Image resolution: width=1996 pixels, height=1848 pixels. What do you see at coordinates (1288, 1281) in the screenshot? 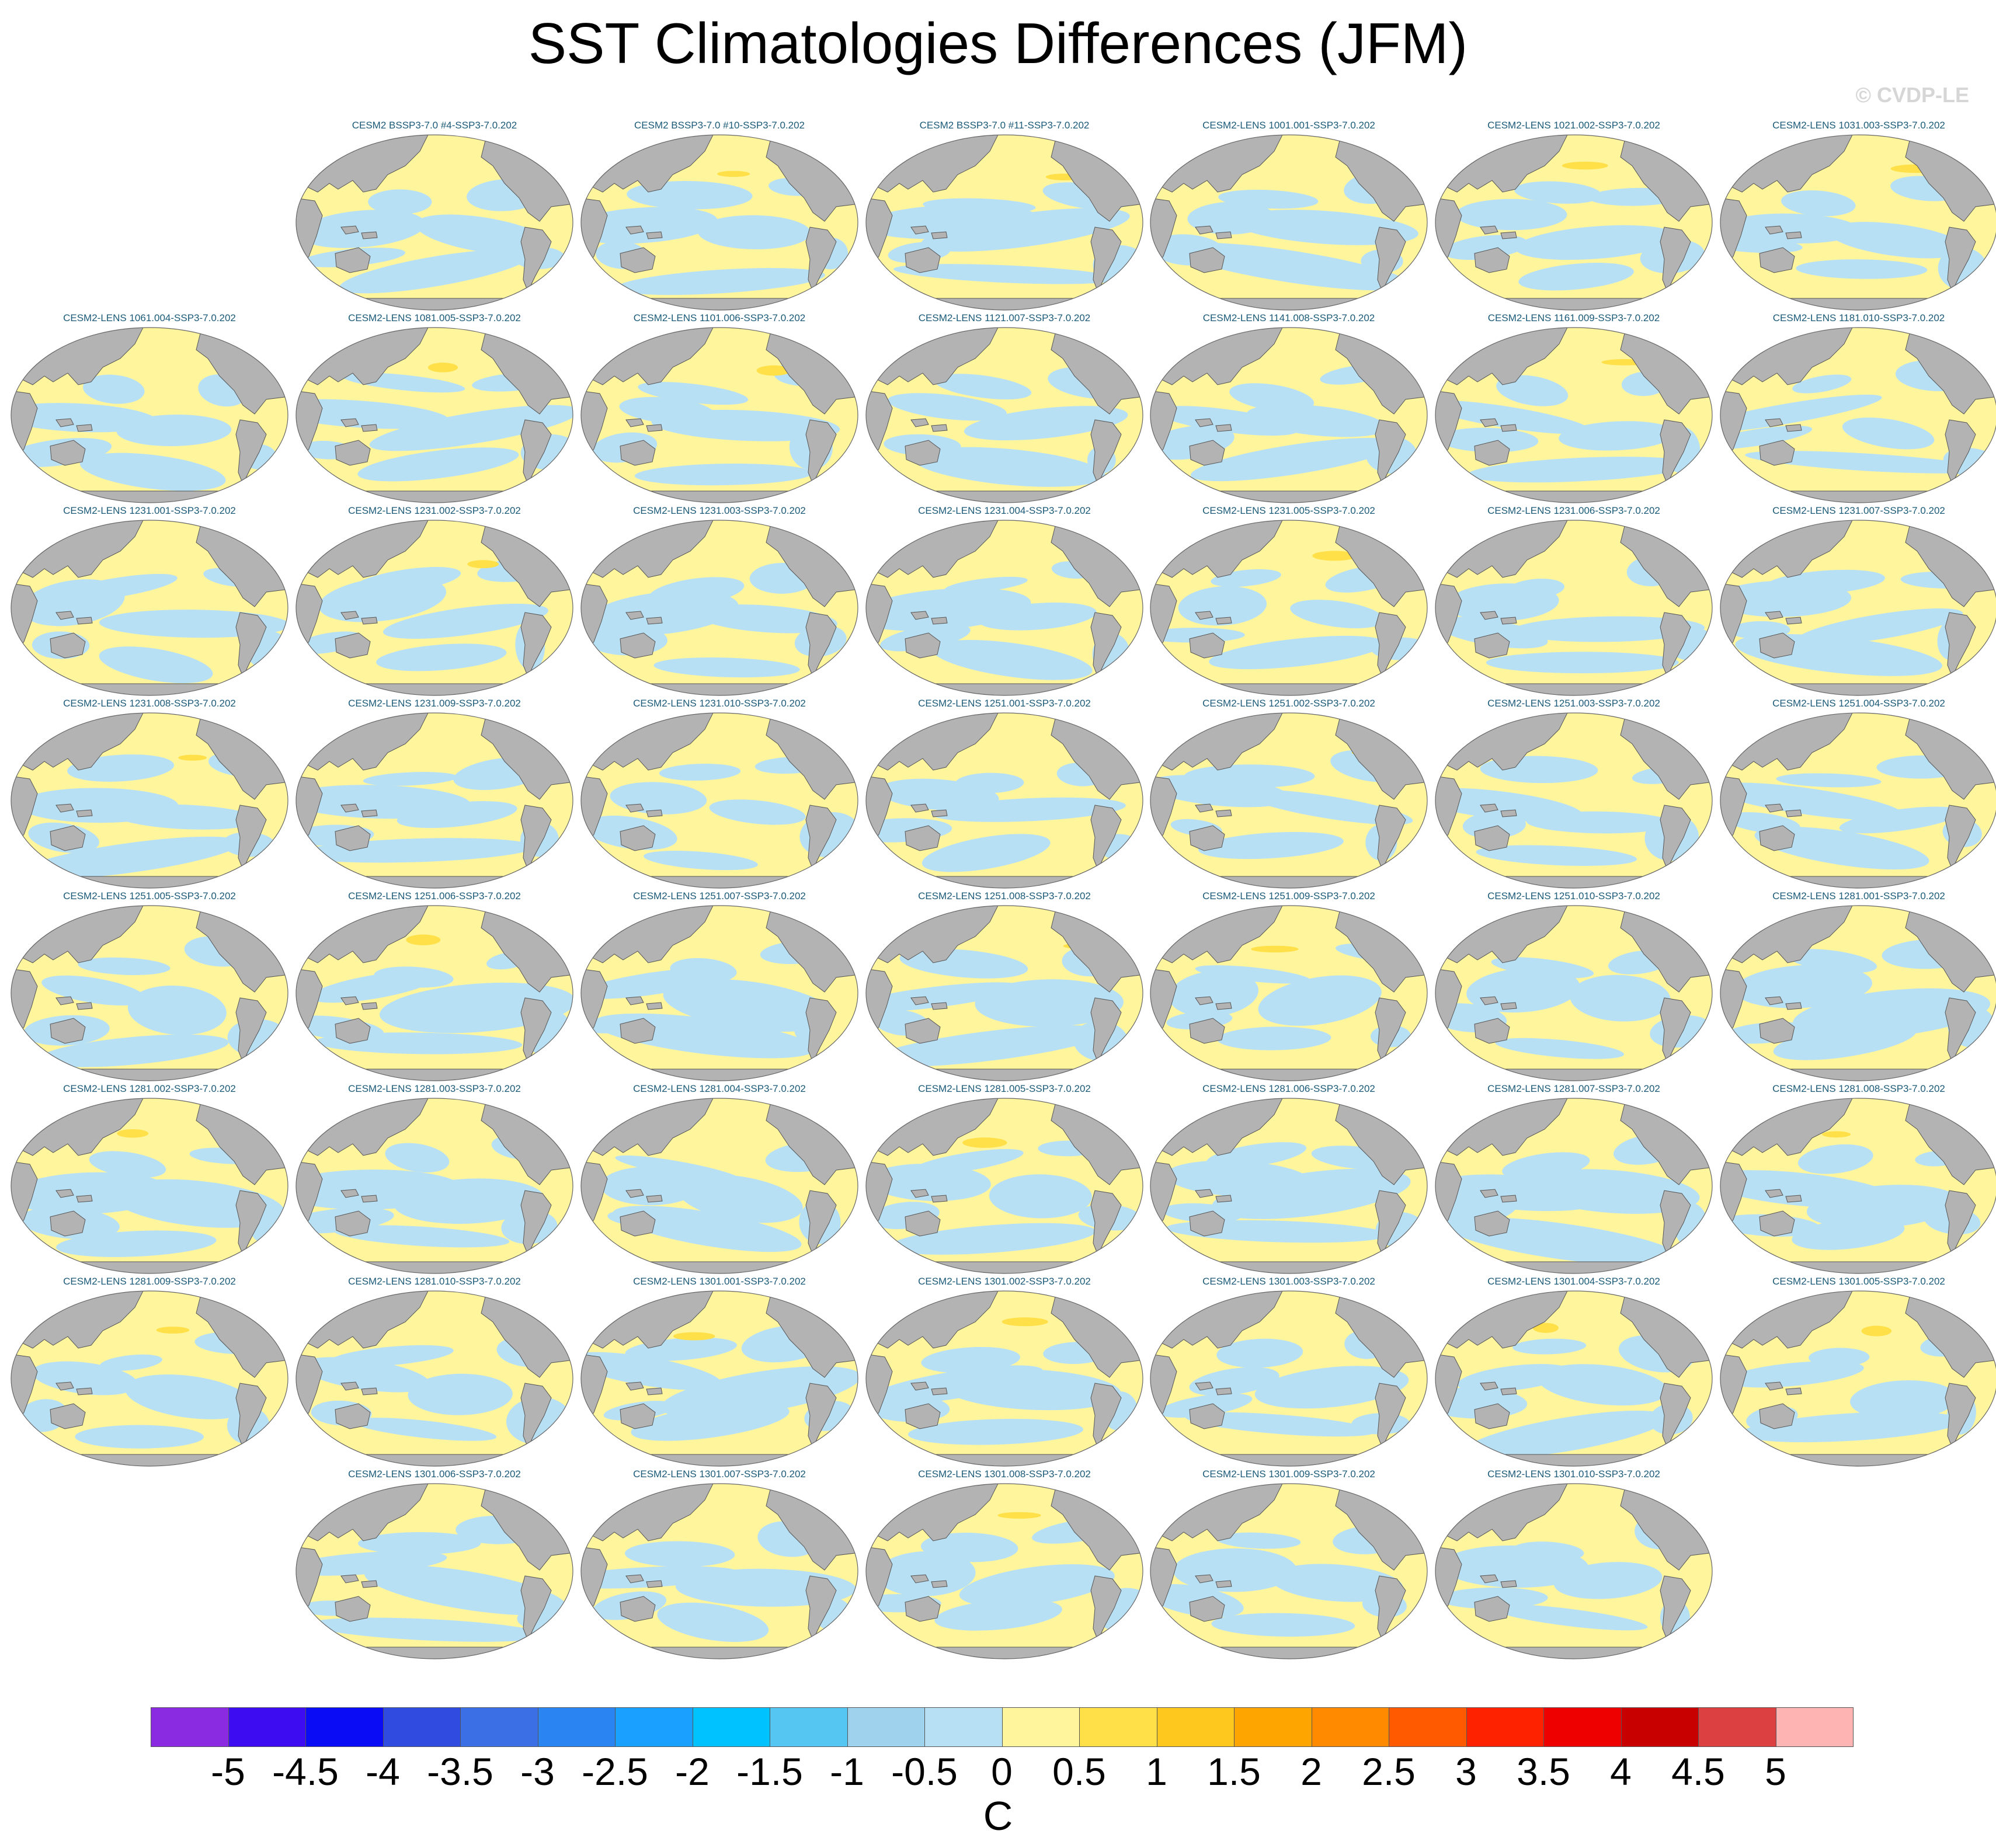
I see `panel-title: CESM2-LENS 1301.003-SSP3-7.0.202` at bounding box center [1288, 1281].